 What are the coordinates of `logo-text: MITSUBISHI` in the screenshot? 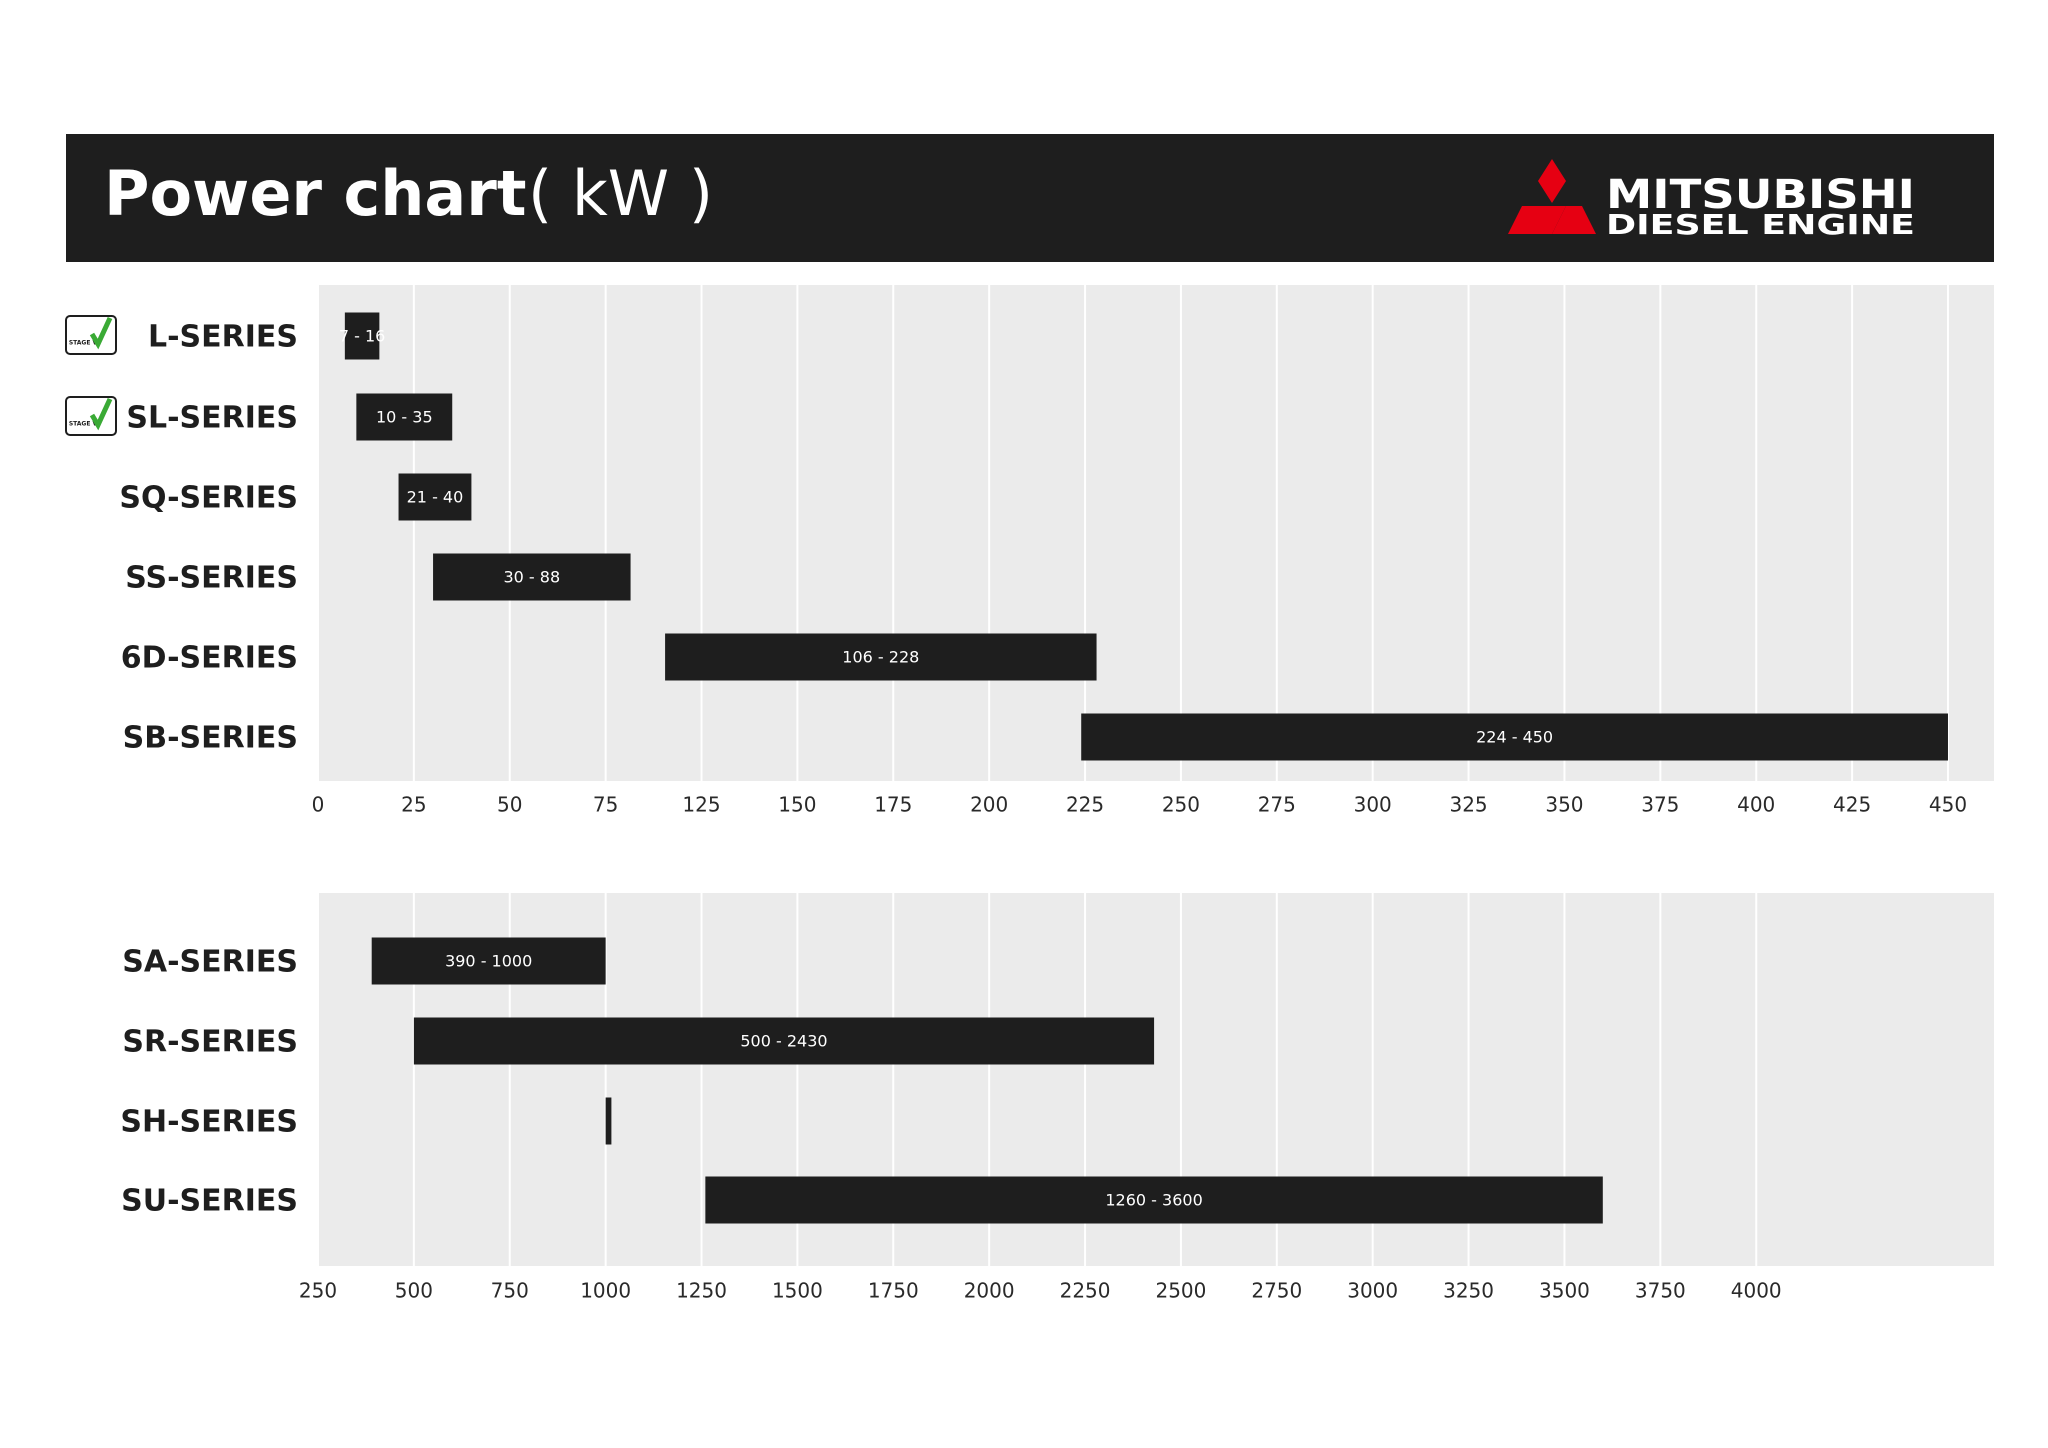 It's located at (1760, 195).